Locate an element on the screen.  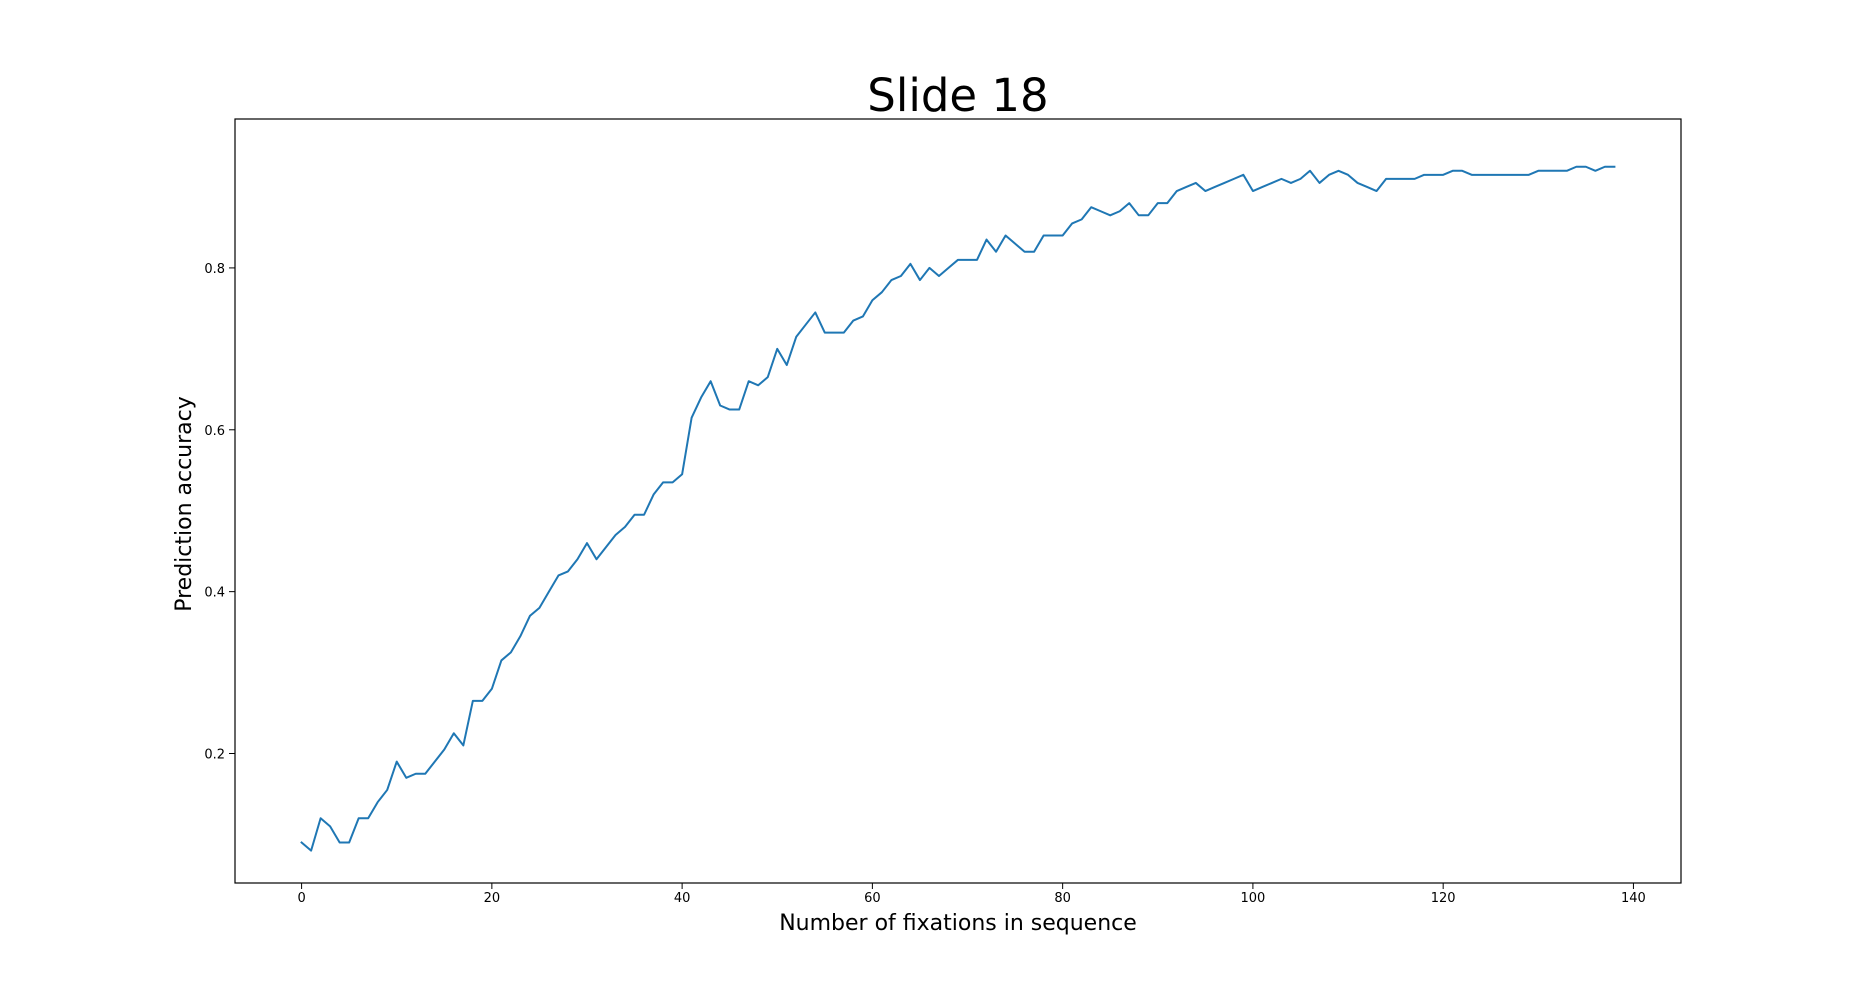
x-tick-label: 0 is located at coordinates (301, 898).